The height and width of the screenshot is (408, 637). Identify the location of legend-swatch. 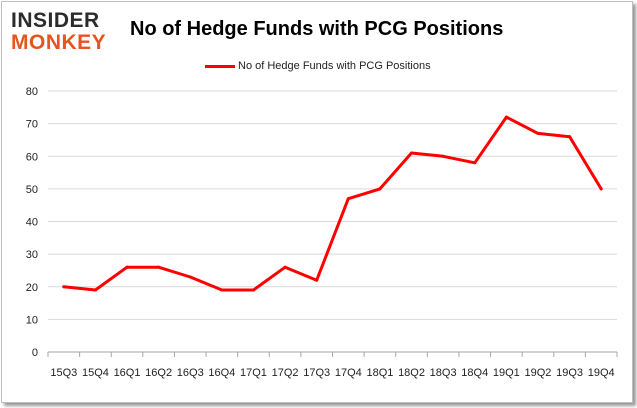
(220, 66).